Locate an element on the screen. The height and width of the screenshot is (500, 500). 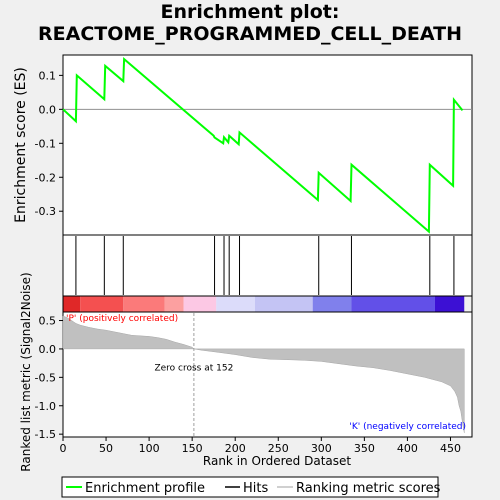
metric-x-tick-label: 100 is located at coordinates (149, 448).